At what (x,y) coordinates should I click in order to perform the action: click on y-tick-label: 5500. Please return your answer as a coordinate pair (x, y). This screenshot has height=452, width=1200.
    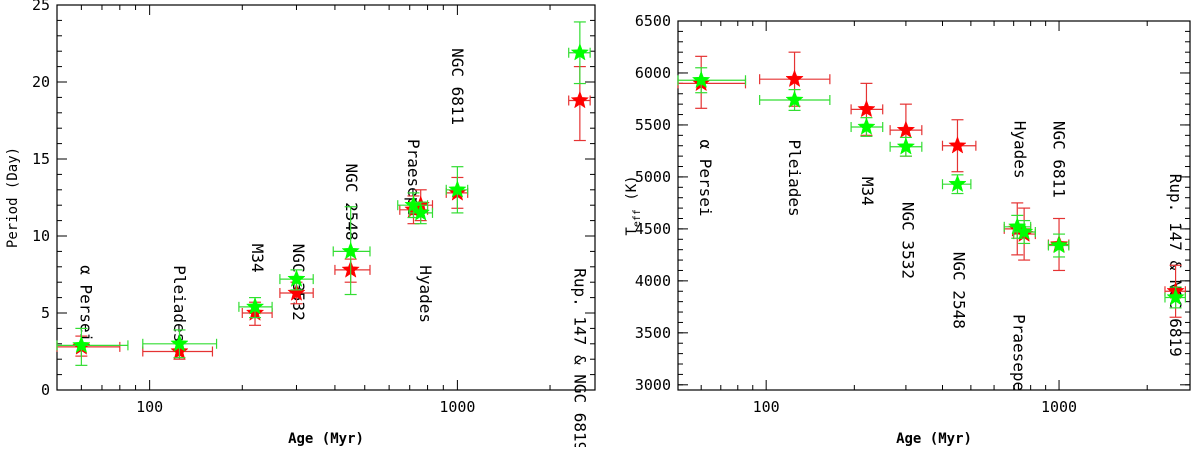
    Looking at the image, I should click on (653, 125).